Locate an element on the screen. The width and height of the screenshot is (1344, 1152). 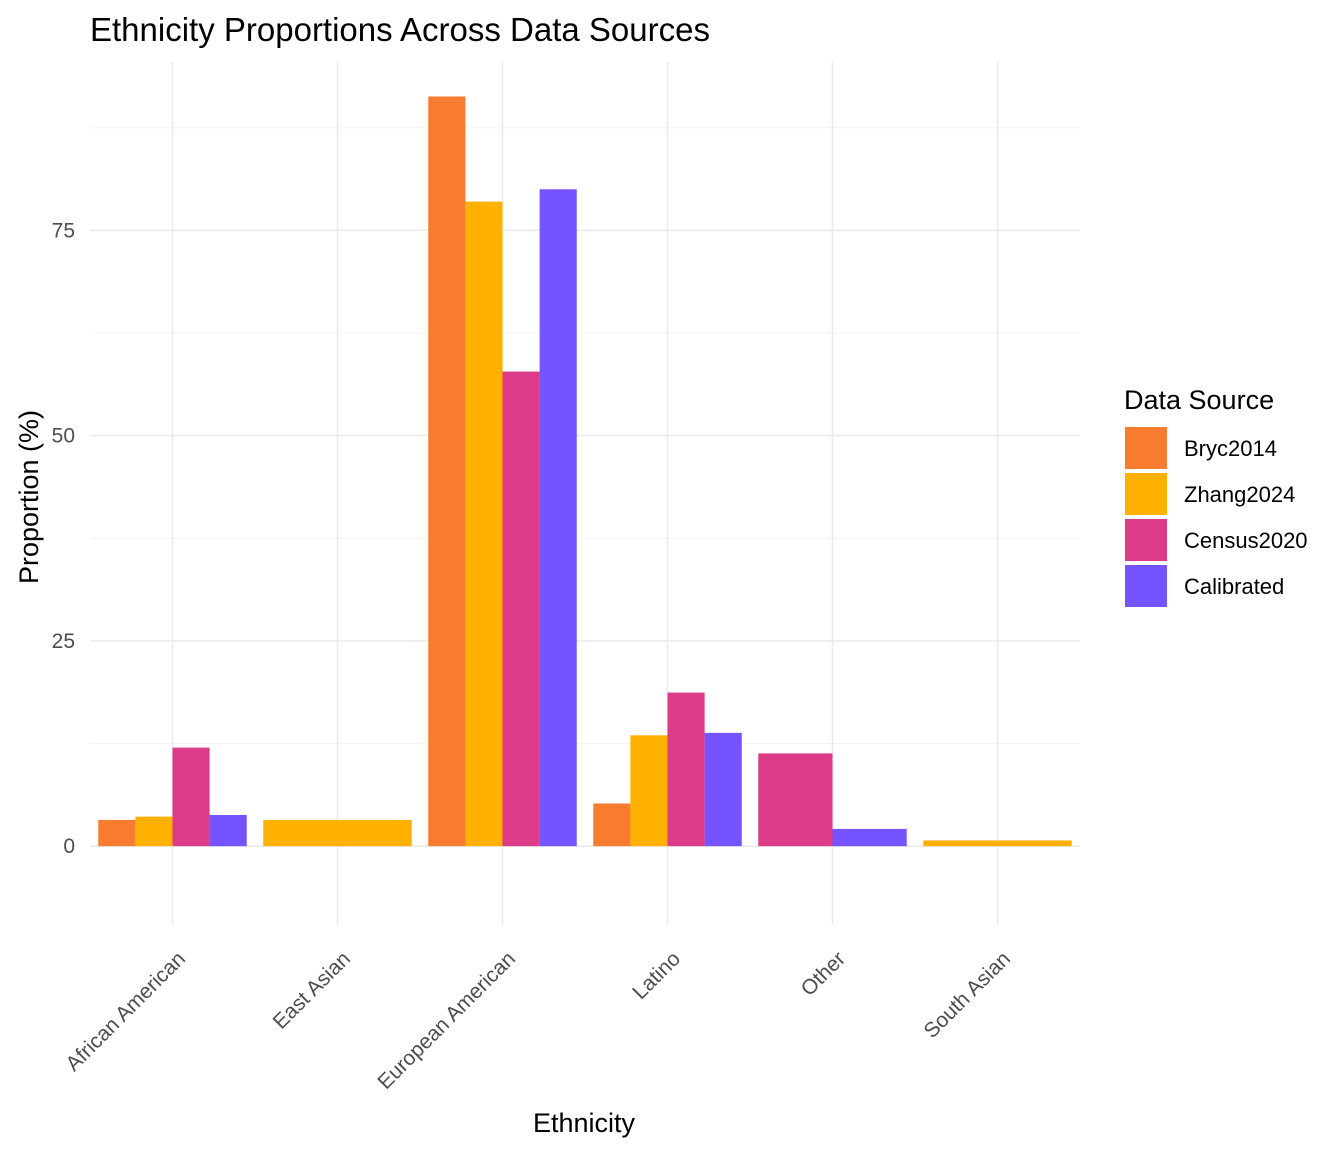
legend-label-census2020: Census2020 is located at coordinates (1246, 540).